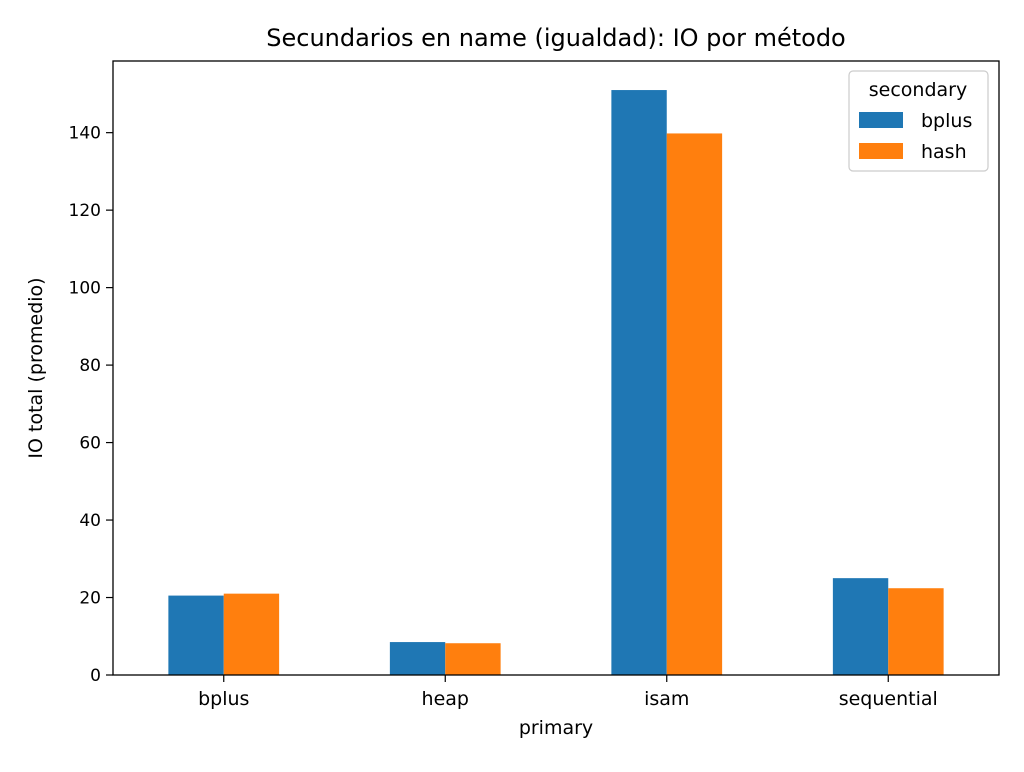  I want to click on y-tick-label: 120, so click(85, 211).